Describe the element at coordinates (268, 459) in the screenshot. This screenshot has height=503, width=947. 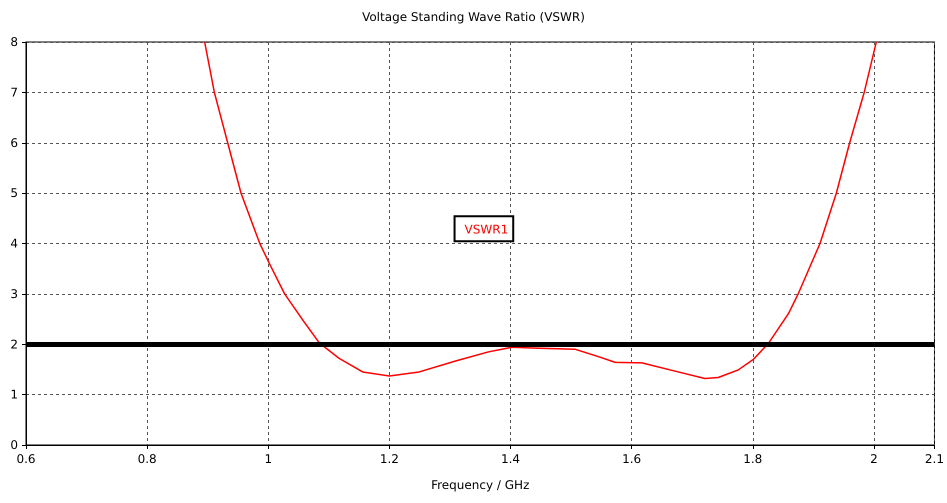
I see `x-tick-label: 1` at that location.